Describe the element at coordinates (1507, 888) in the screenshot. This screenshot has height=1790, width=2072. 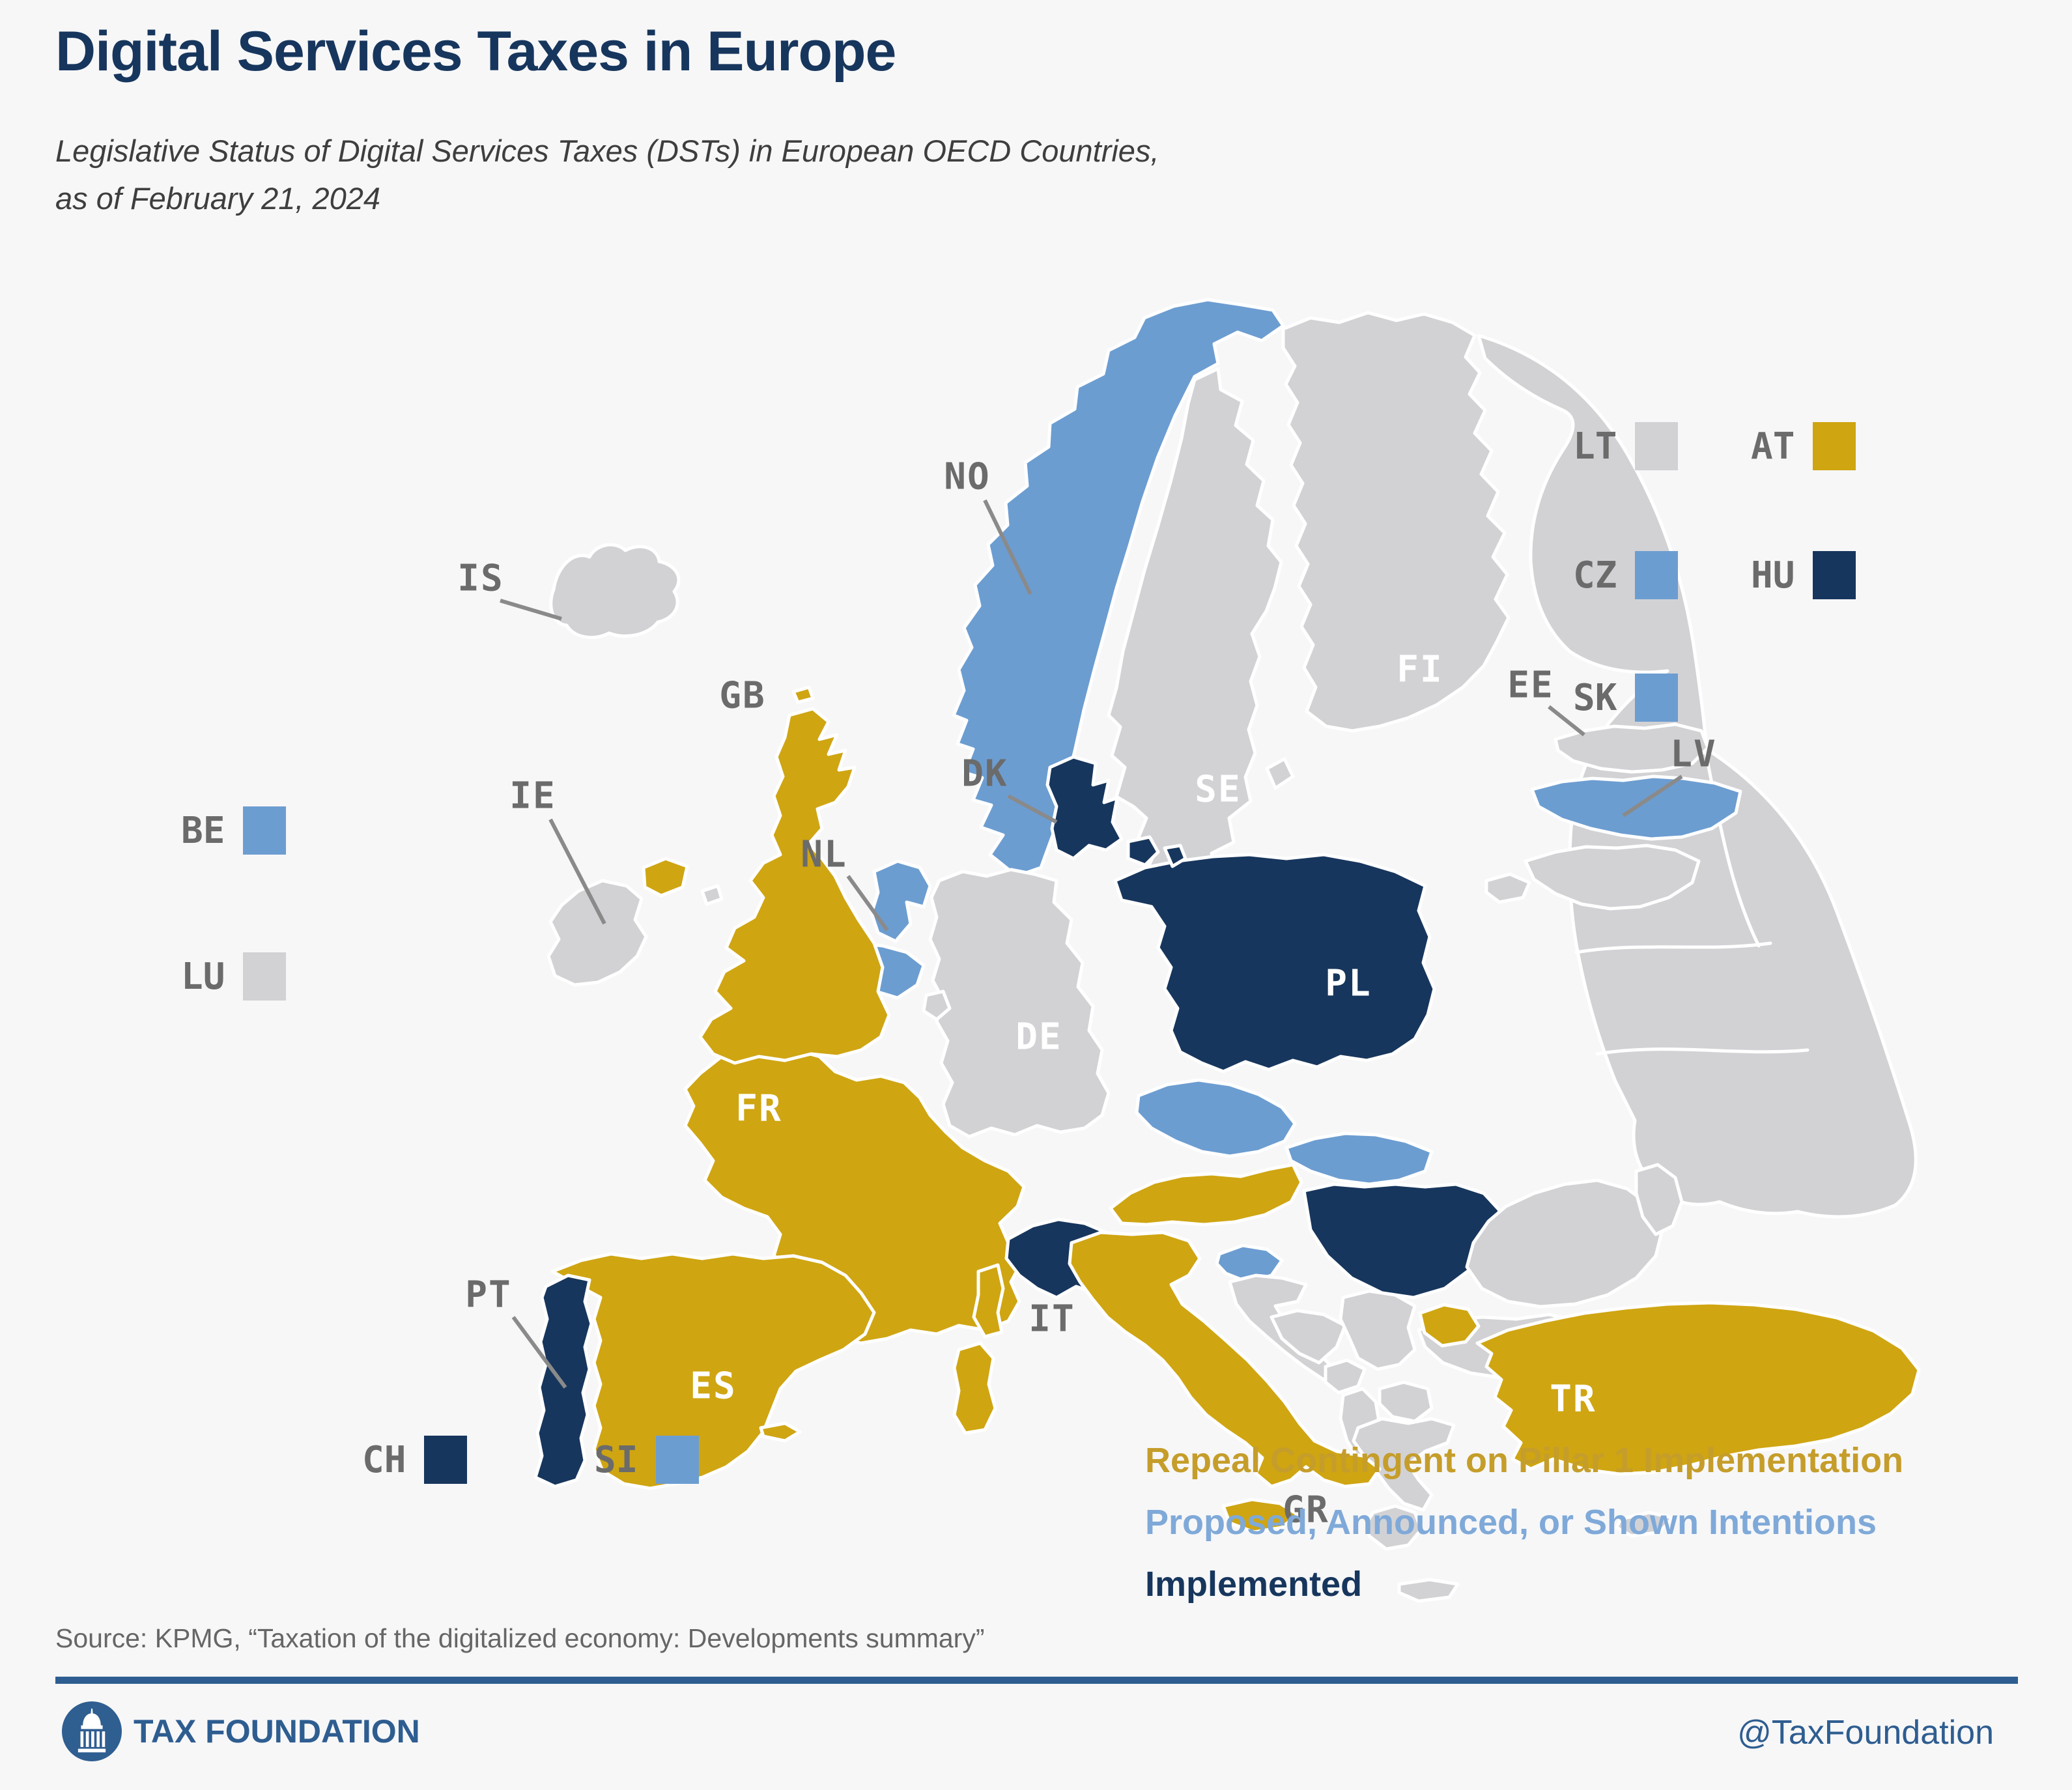
I see `region-kaliningrad` at that location.